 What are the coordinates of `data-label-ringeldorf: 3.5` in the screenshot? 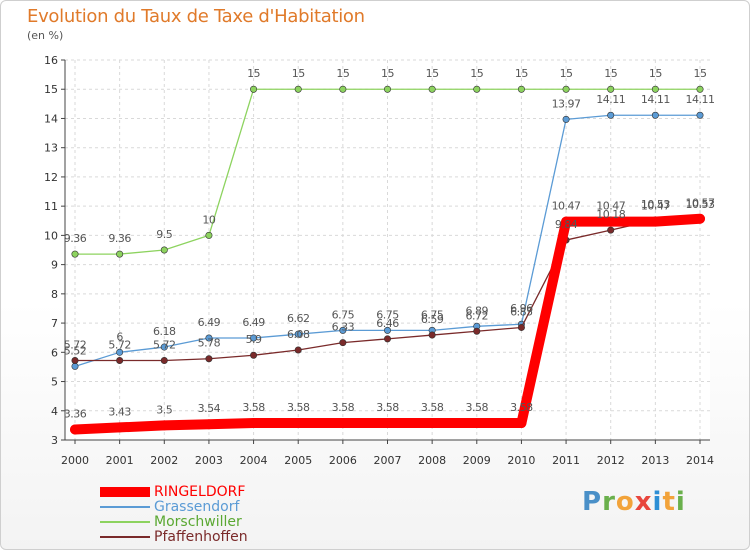 It's located at (164, 409).